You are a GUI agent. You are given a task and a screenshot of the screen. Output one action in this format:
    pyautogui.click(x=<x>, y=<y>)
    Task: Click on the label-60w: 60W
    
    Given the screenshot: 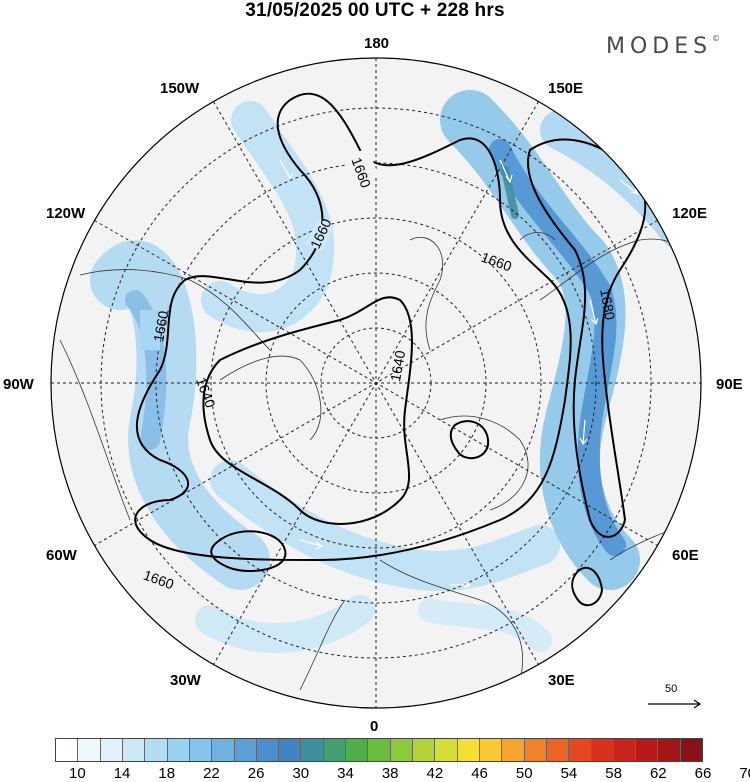 What is the action you would take?
    pyautogui.click(x=61, y=555)
    